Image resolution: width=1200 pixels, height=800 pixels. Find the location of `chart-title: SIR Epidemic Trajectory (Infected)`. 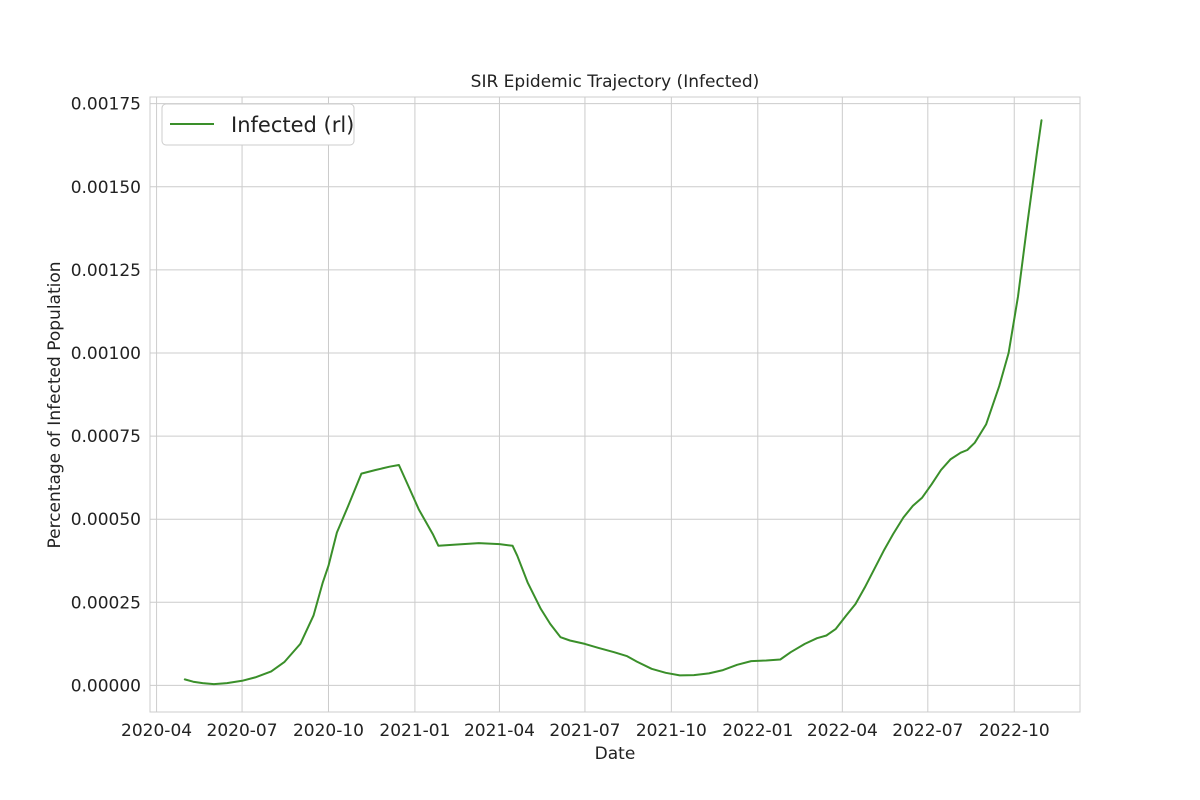

chart-title: SIR Epidemic Trajectory (Infected) is located at coordinates (615, 82).